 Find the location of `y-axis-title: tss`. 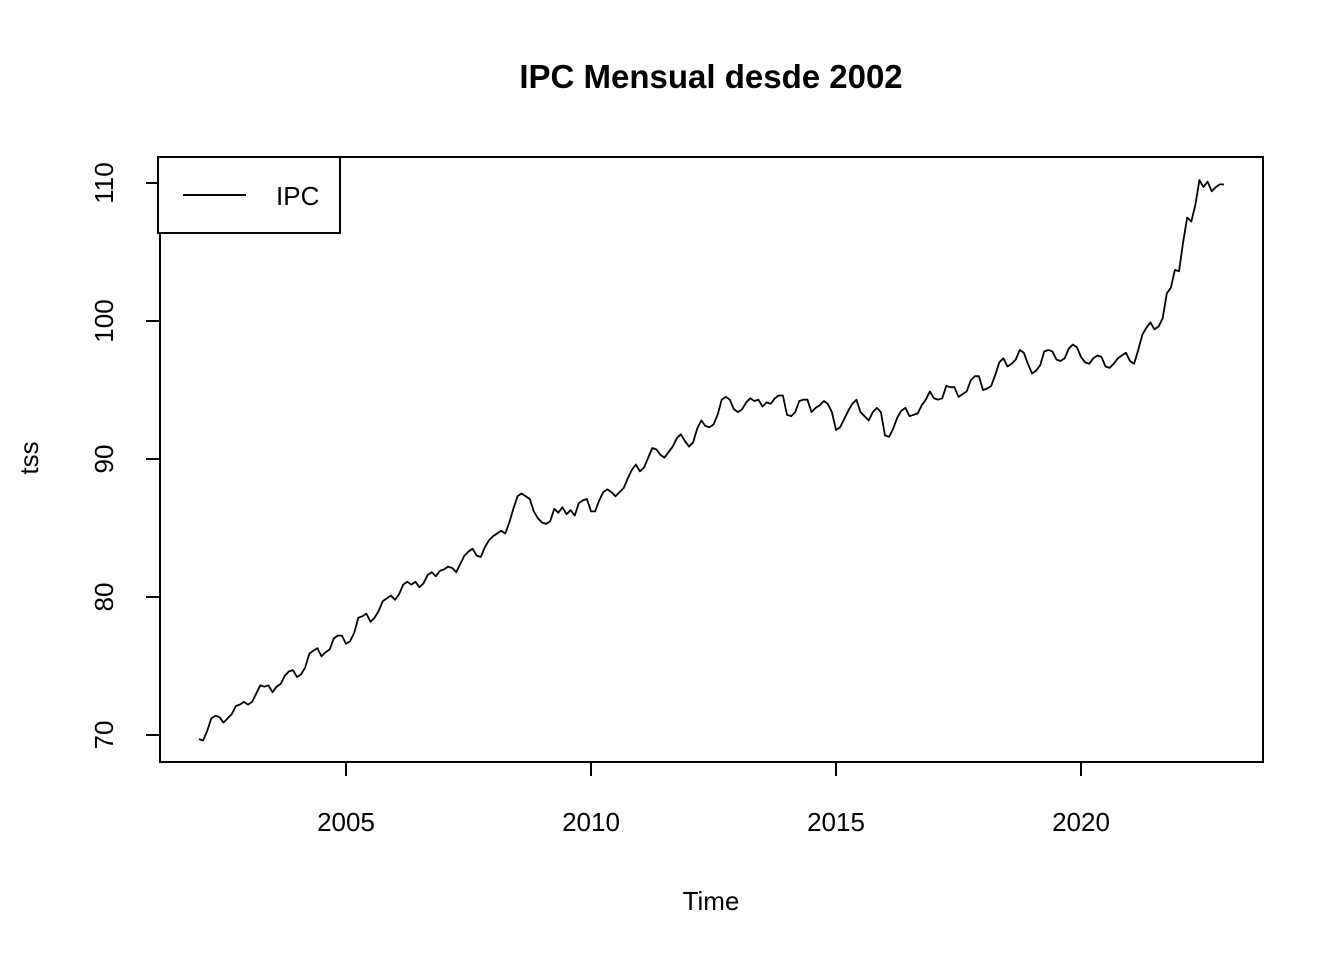

y-axis-title: tss is located at coordinates (29, 457).